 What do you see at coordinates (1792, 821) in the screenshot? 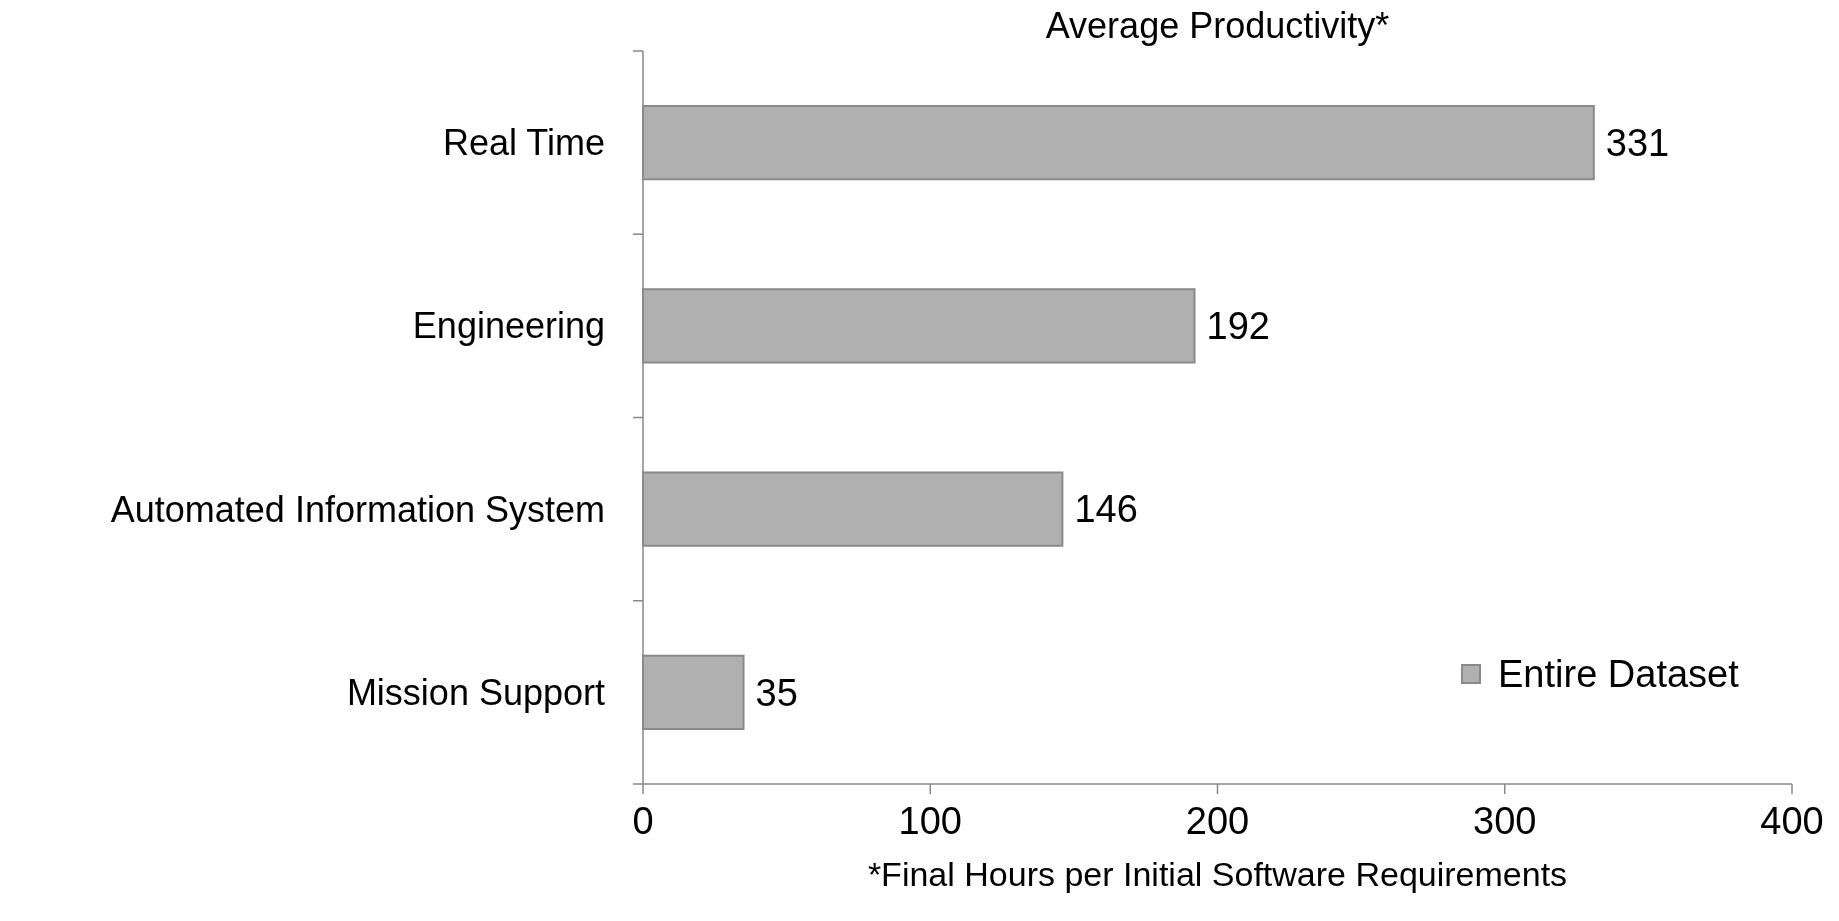
I see `x-tick-label: 400` at bounding box center [1792, 821].